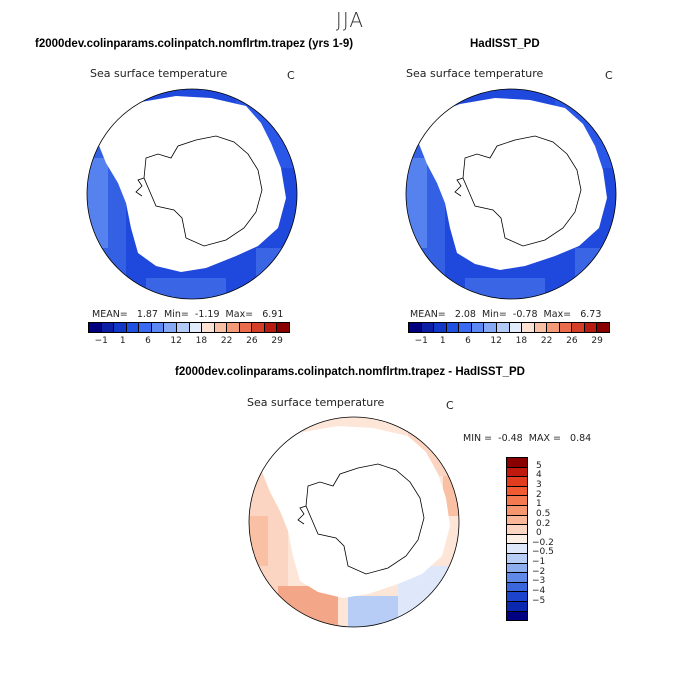 The width and height of the screenshot is (700, 700). I want to click on diff-units: C, so click(450, 405).